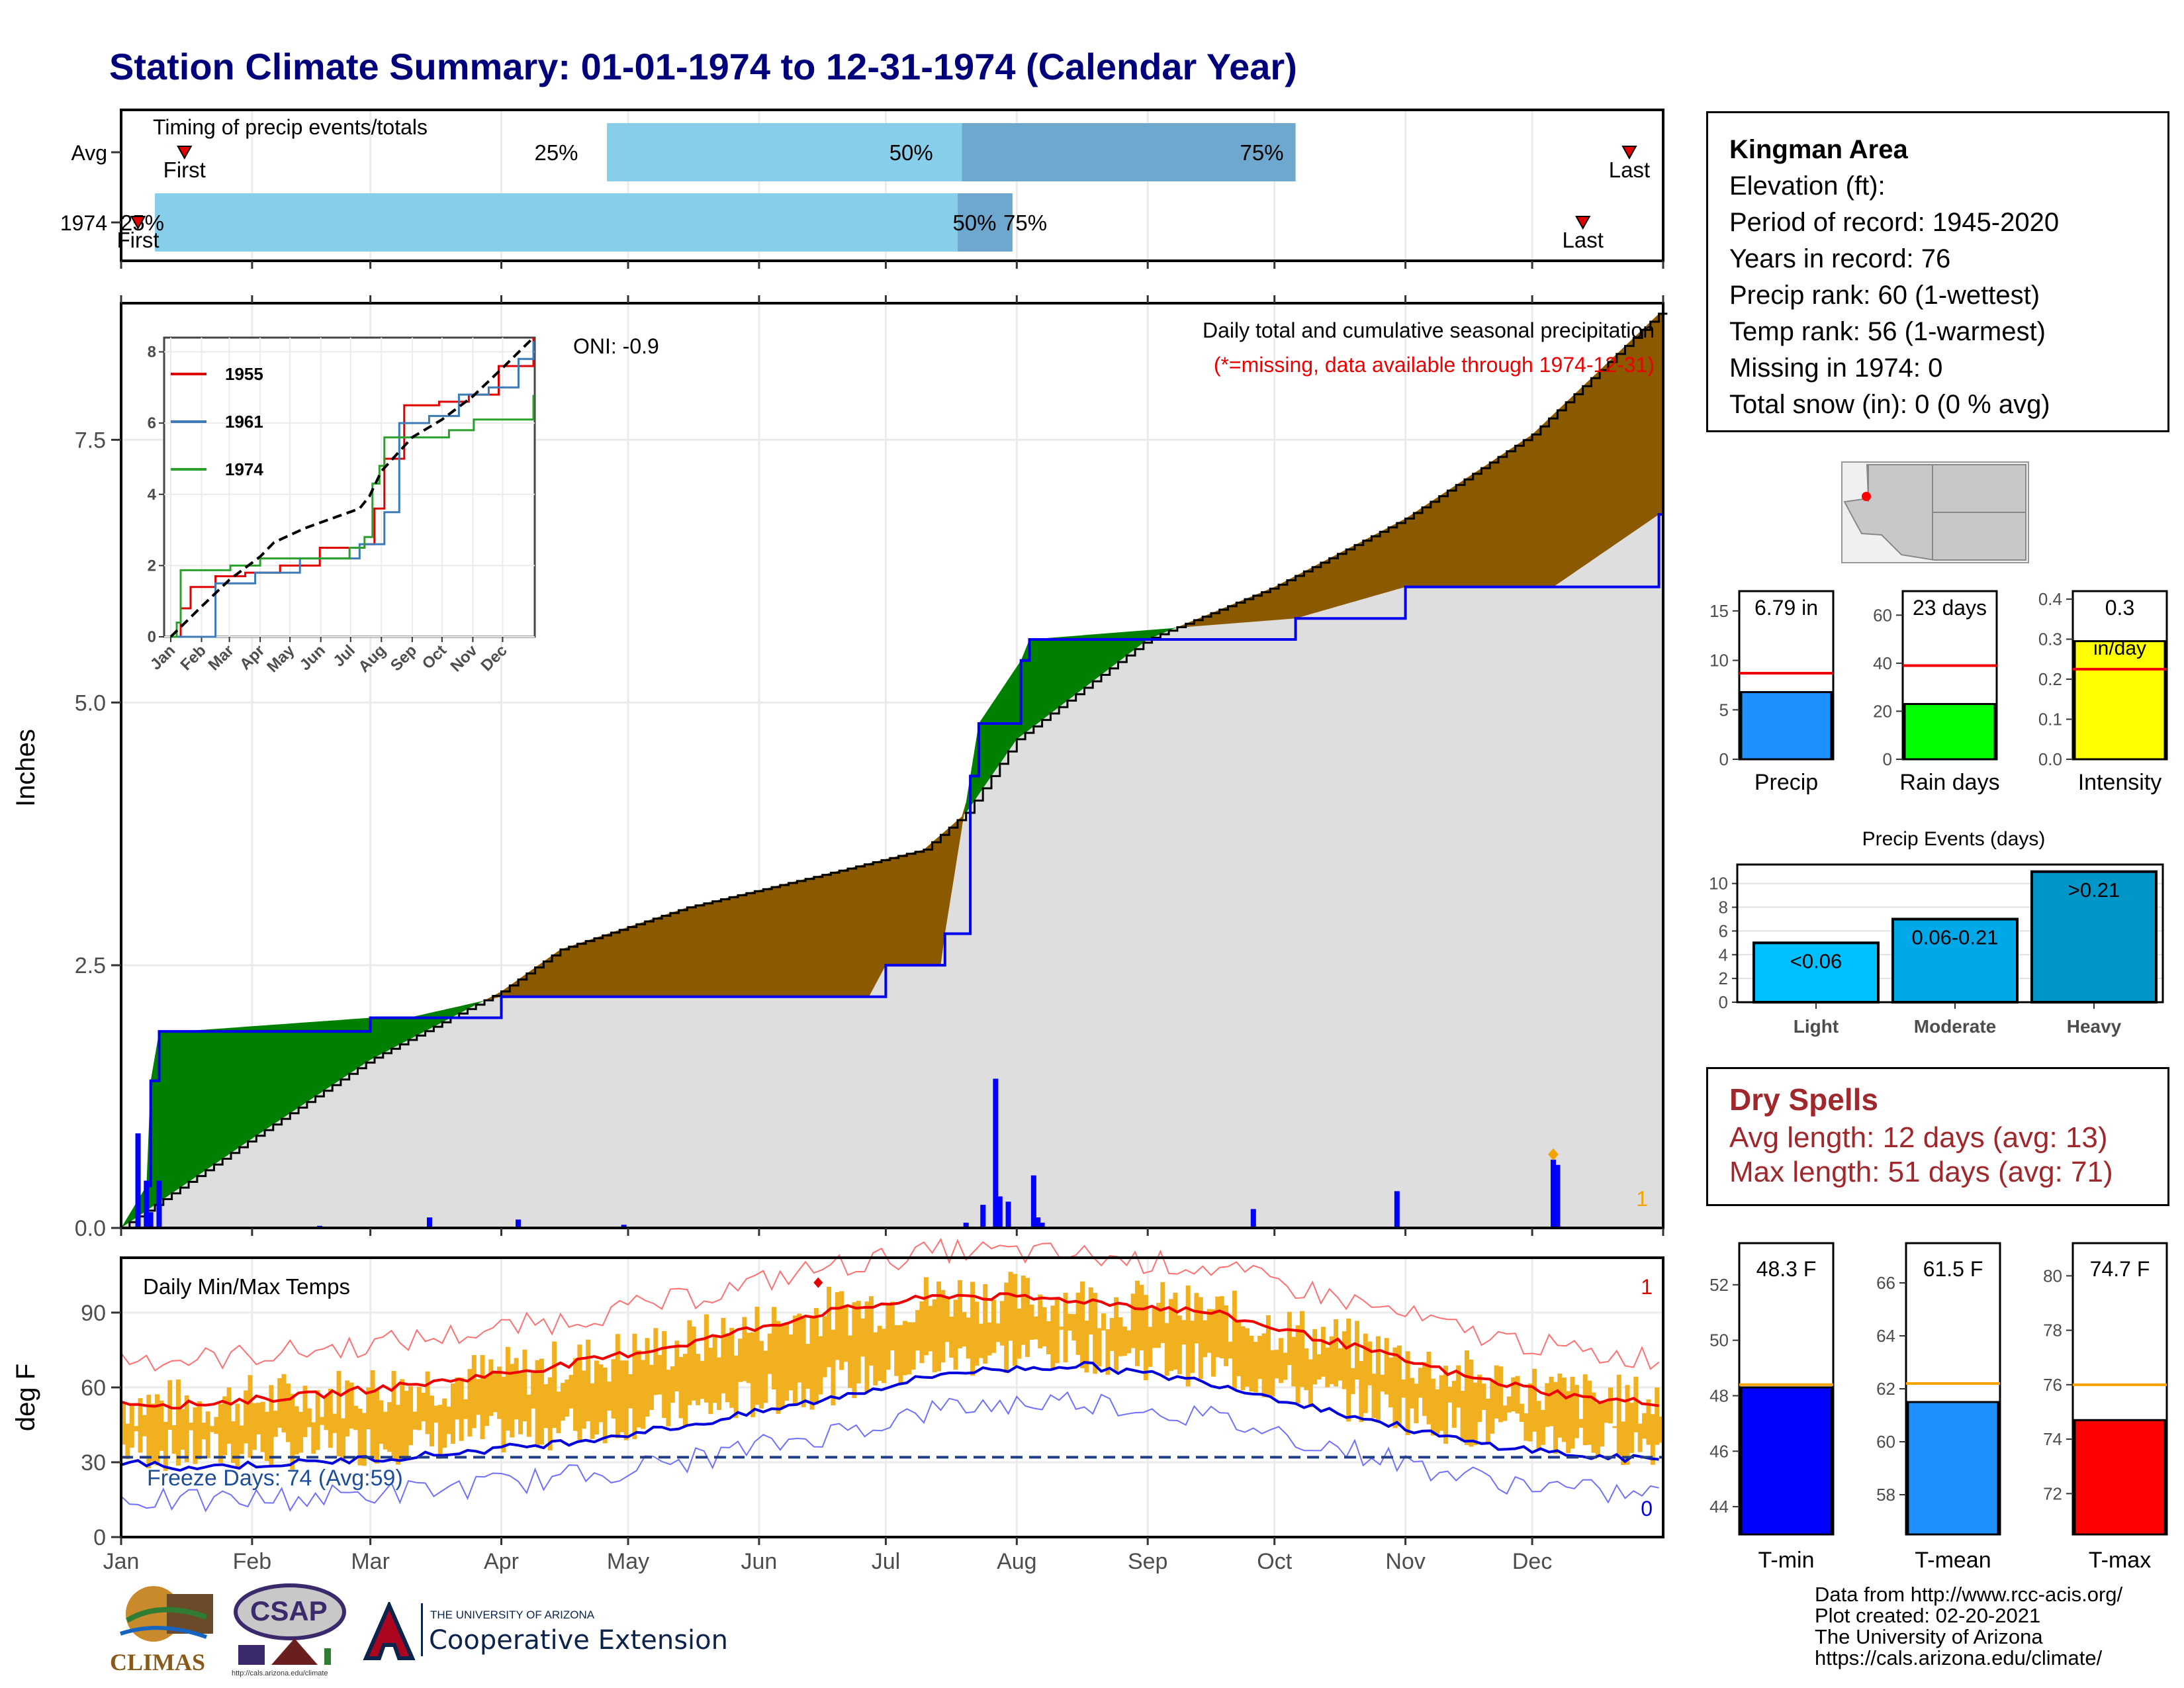  I want to click on tmax-ytick-label: 74, so click(2052, 1439).